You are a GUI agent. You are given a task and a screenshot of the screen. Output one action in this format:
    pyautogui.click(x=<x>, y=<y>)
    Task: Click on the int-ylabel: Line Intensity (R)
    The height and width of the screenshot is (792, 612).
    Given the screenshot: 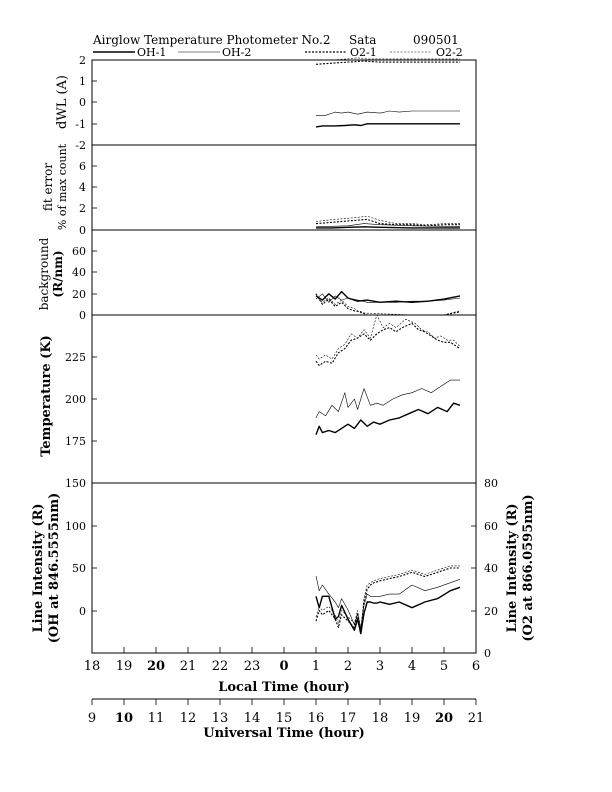 What is the action you would take?
    pyautogui.click(x=38, y=567)
    